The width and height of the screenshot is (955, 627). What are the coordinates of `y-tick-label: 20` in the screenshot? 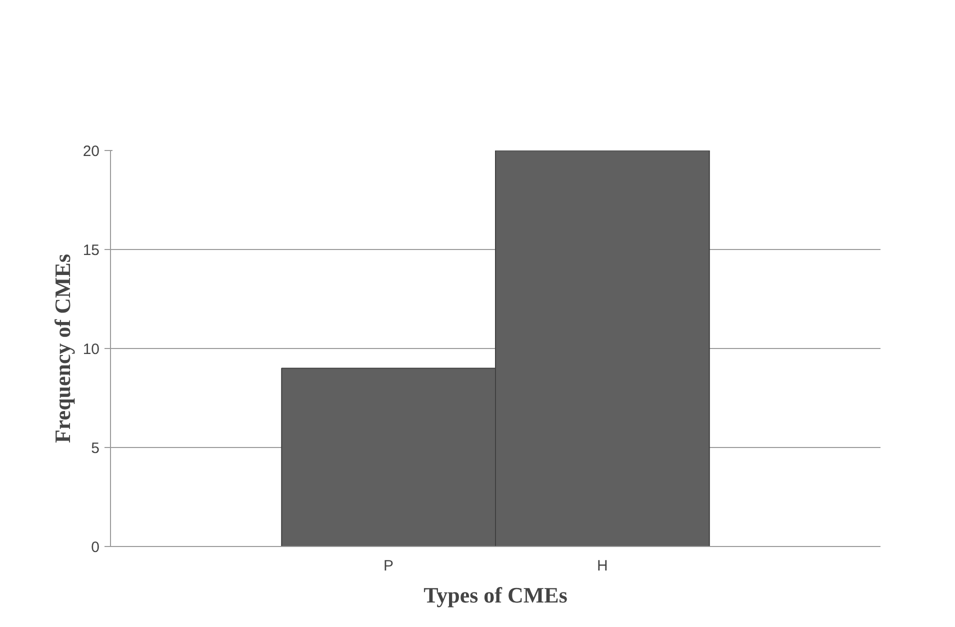 It's located at (91, 151).